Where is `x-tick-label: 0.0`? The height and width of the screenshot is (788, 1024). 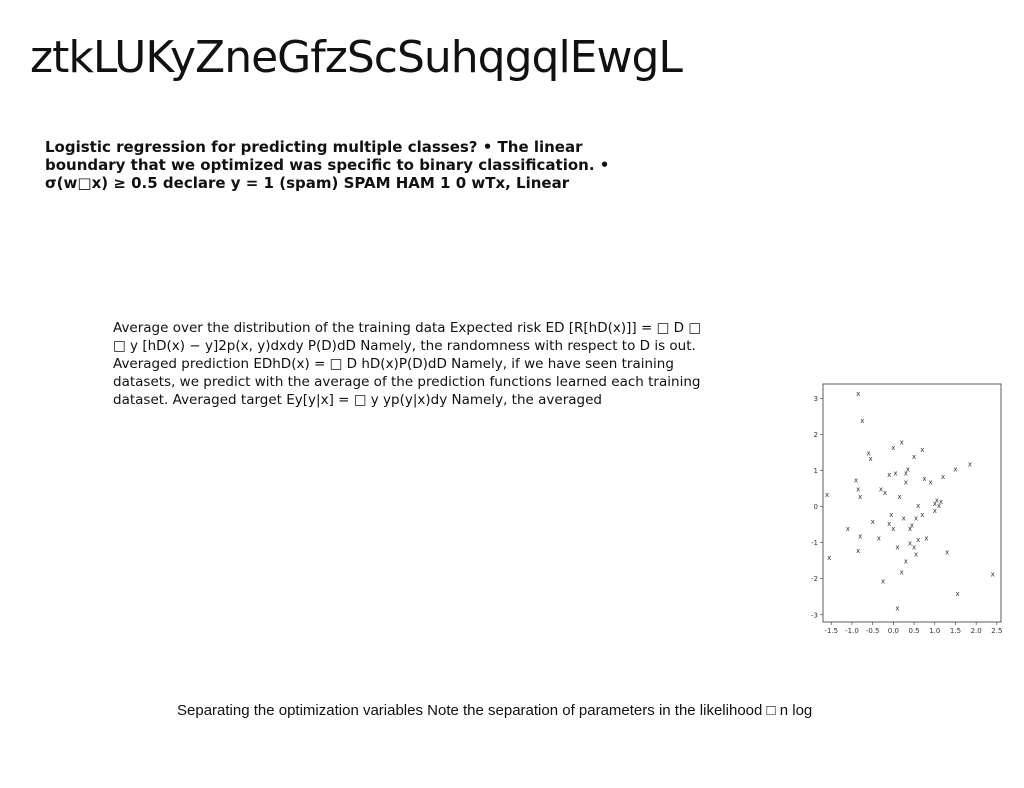 x-tick-label: 0.0 is located at coordinates (893, 631).